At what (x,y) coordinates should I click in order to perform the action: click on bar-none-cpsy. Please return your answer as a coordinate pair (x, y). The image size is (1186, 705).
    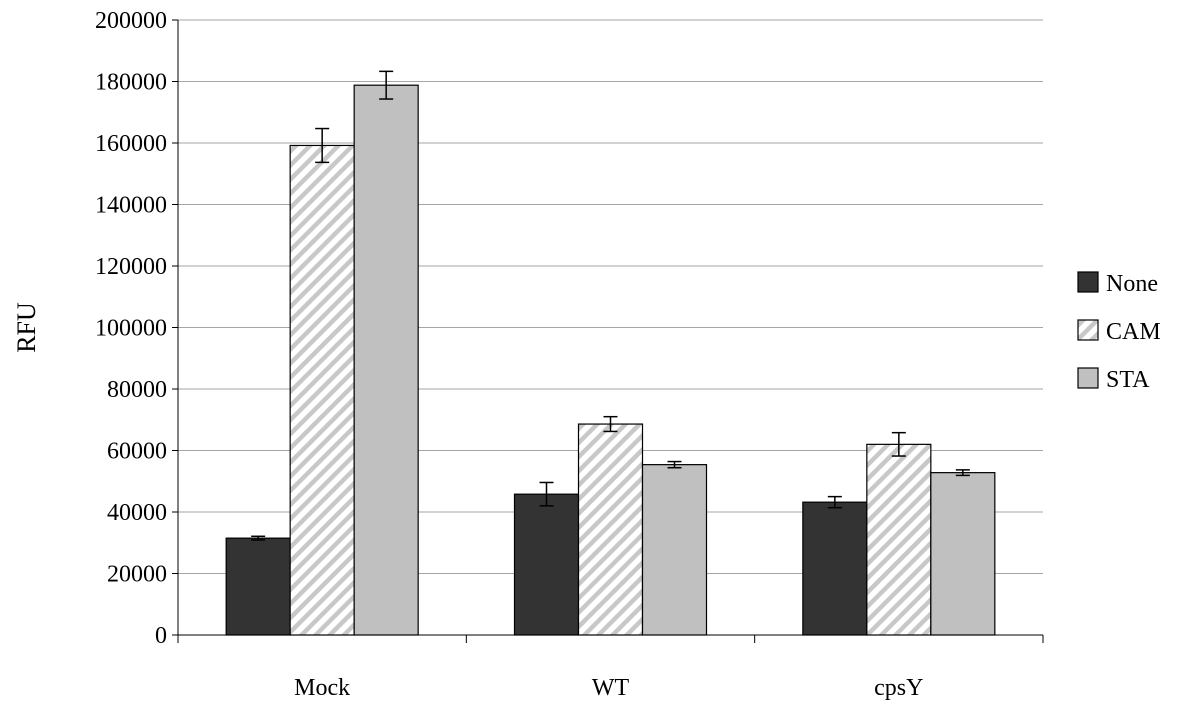
    Looking at the image, I should click on (835, 568).